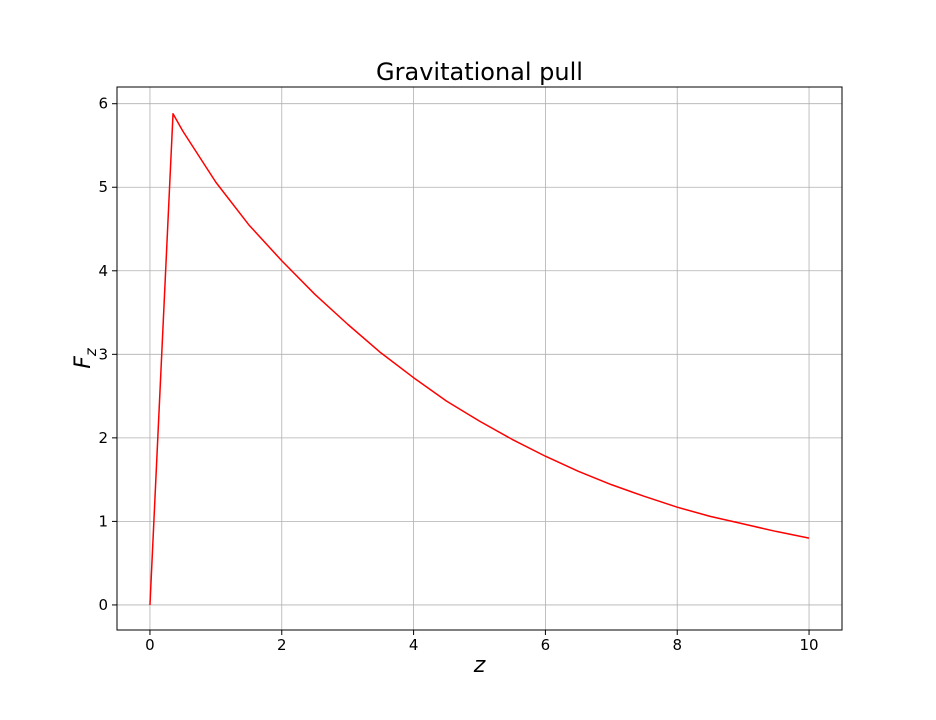  Describe the element at coordinates (103, 521) in the screenshot. I see `y-tick-label: 1` at that location.